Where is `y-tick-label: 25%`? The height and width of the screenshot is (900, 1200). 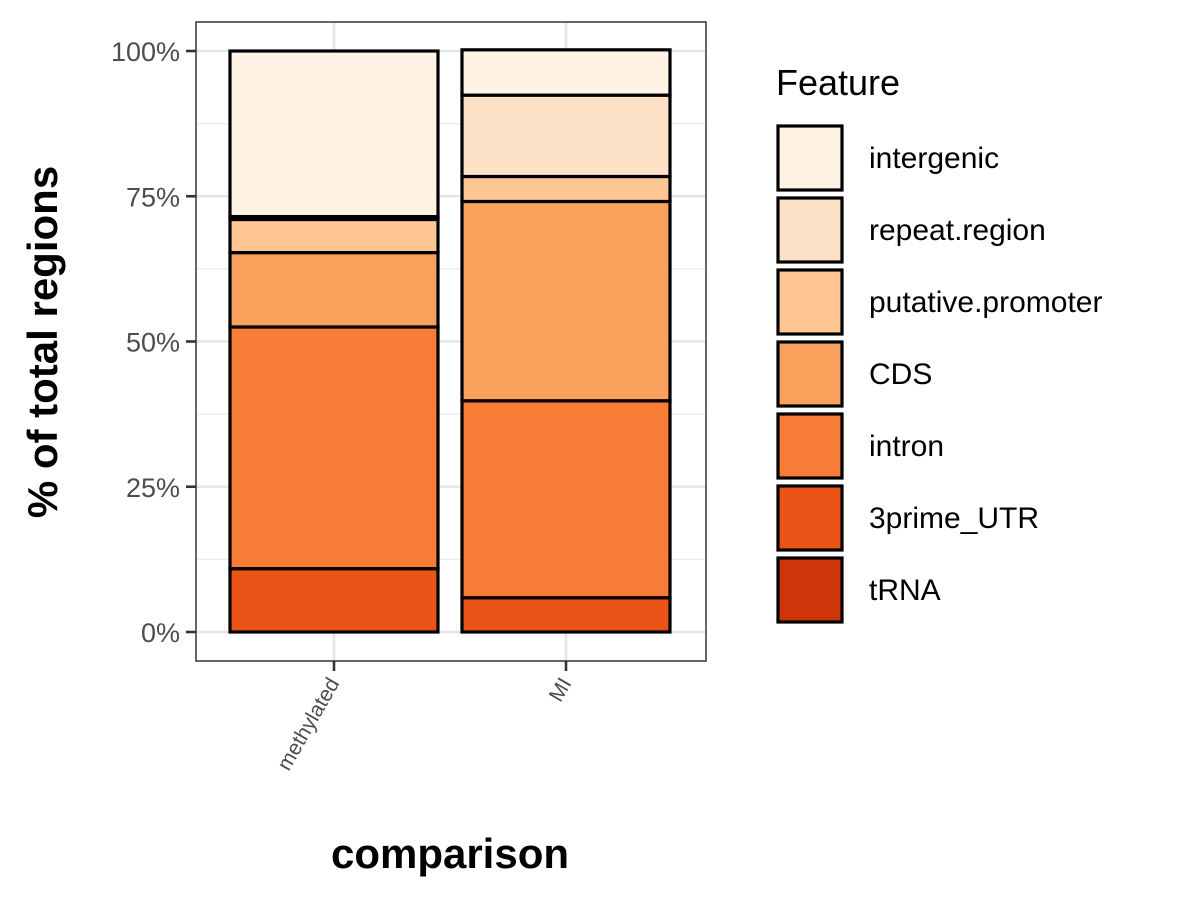 y-tick-label: 25% is located at coordinates (153, 488).